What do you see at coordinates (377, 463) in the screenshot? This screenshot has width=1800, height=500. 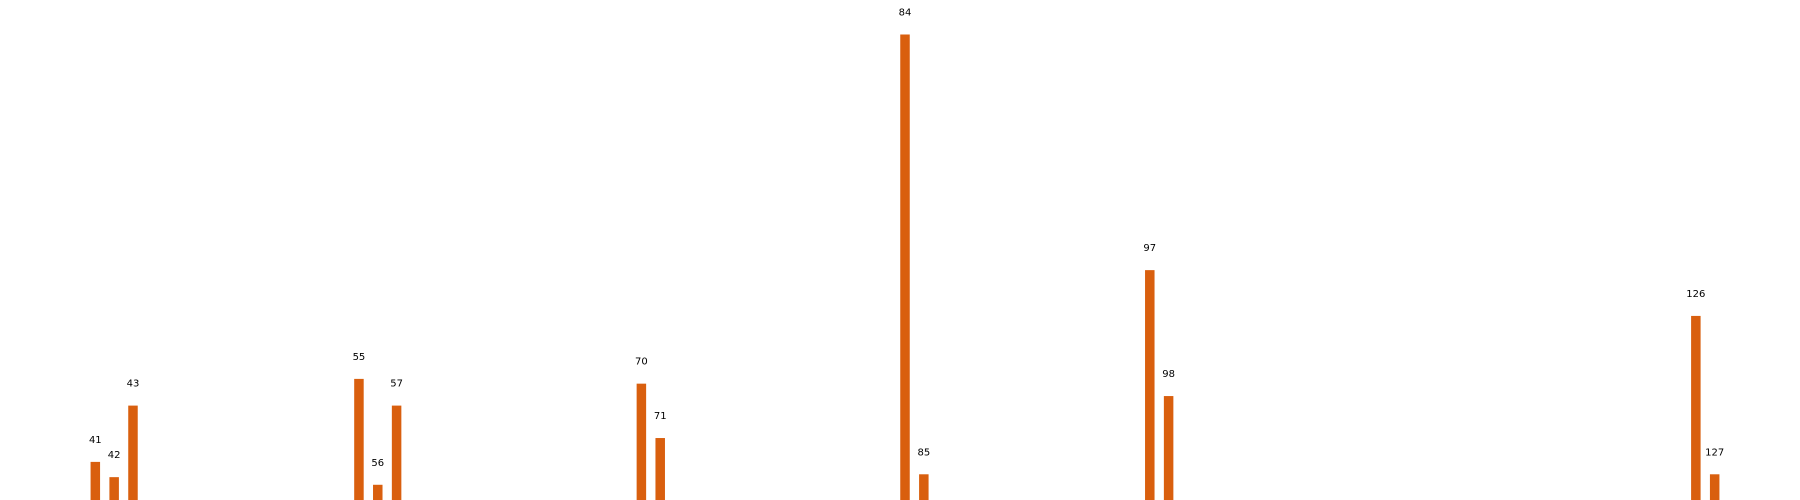 I see `bar-label-56: 56` at bounding box center [377, 463].